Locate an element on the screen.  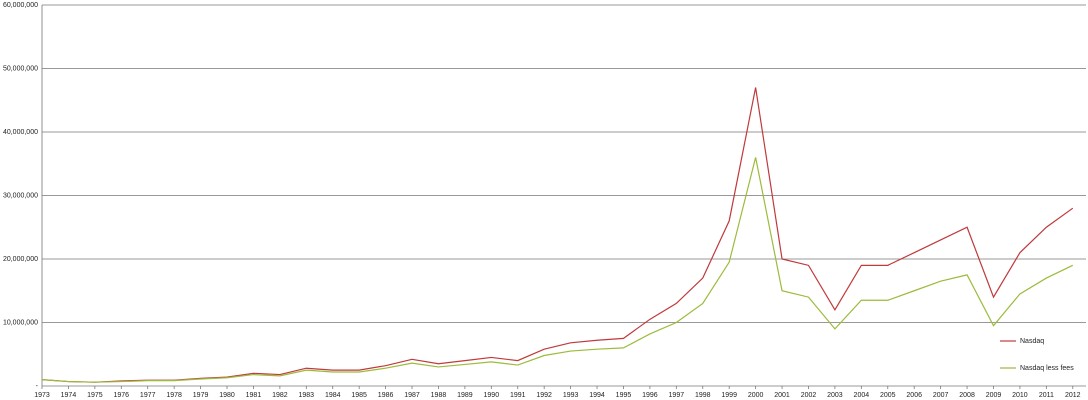
x-tick-label: 1999 is located at coordinates (729, 395).